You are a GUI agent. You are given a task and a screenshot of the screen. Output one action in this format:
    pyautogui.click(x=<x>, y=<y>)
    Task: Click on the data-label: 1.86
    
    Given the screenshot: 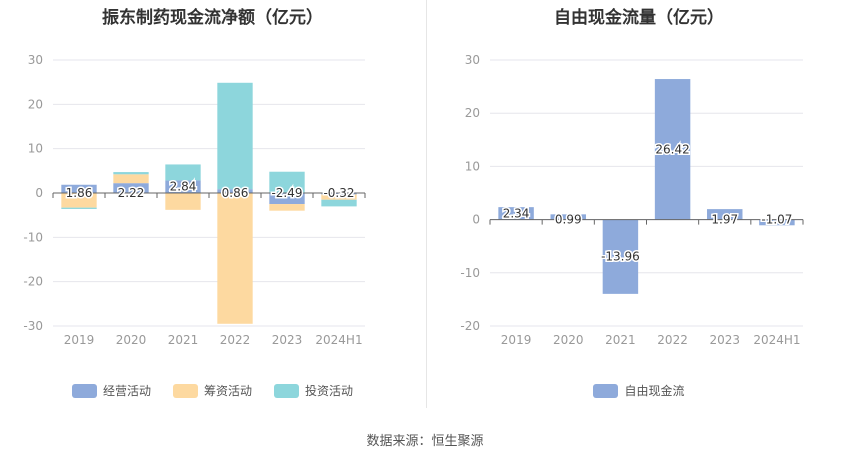 What is the action you would take?
    pyautogui.click(x=79, y=193)
    